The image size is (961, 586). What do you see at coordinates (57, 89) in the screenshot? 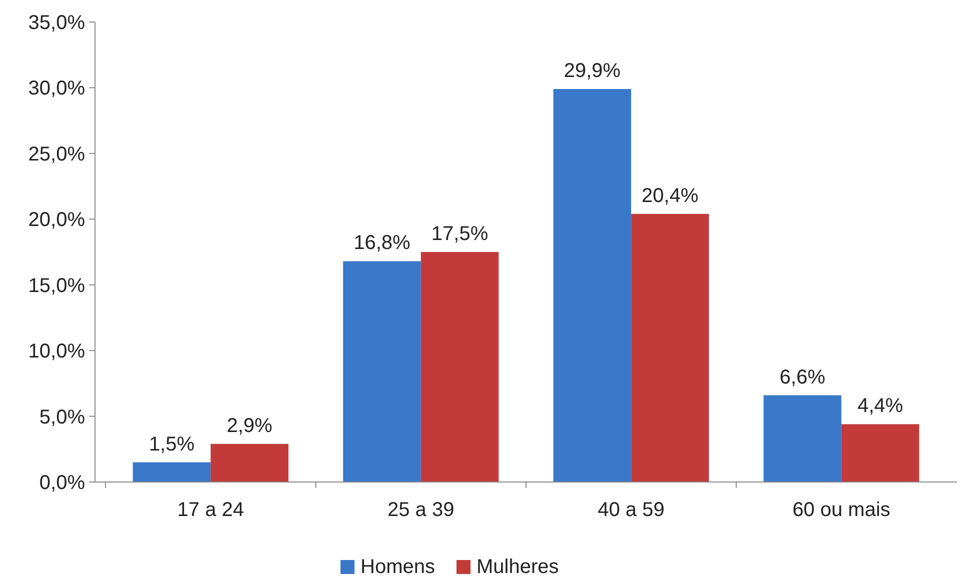
I see `y-tick-label: 30,0%` at bounding box center [57, 89].